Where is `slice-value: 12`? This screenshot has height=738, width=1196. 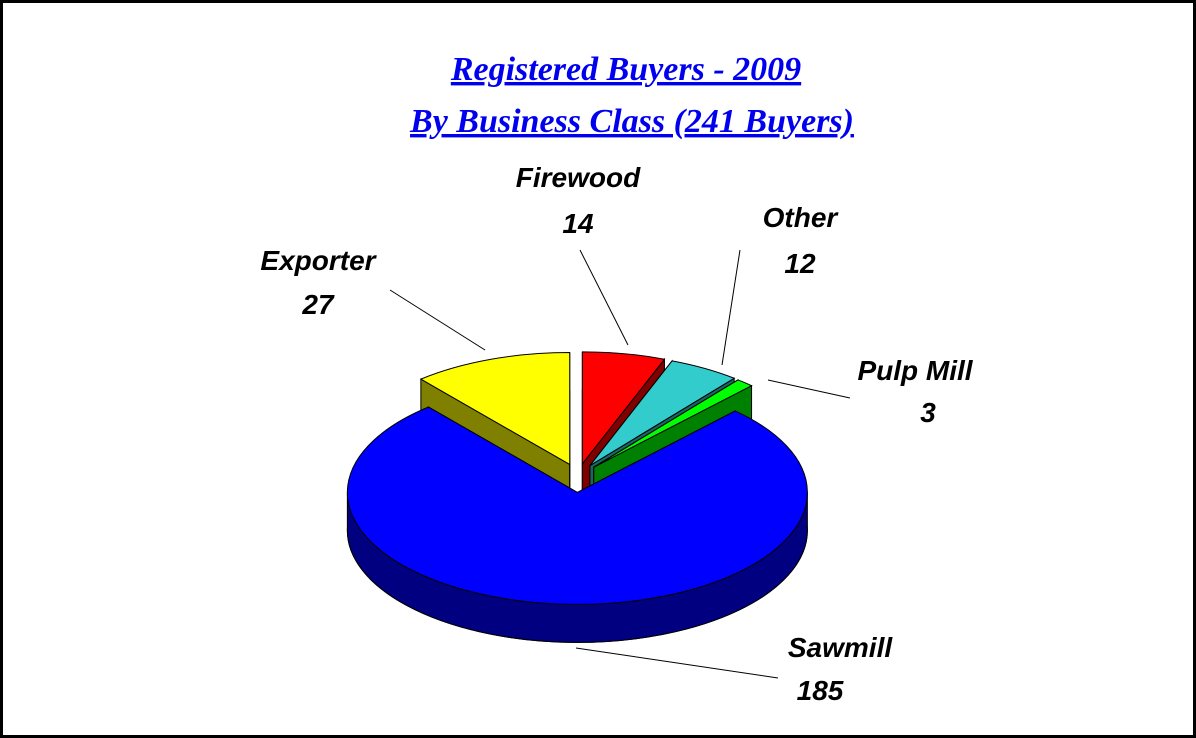
slice-value: 12 is located at coordinates (800, 263).